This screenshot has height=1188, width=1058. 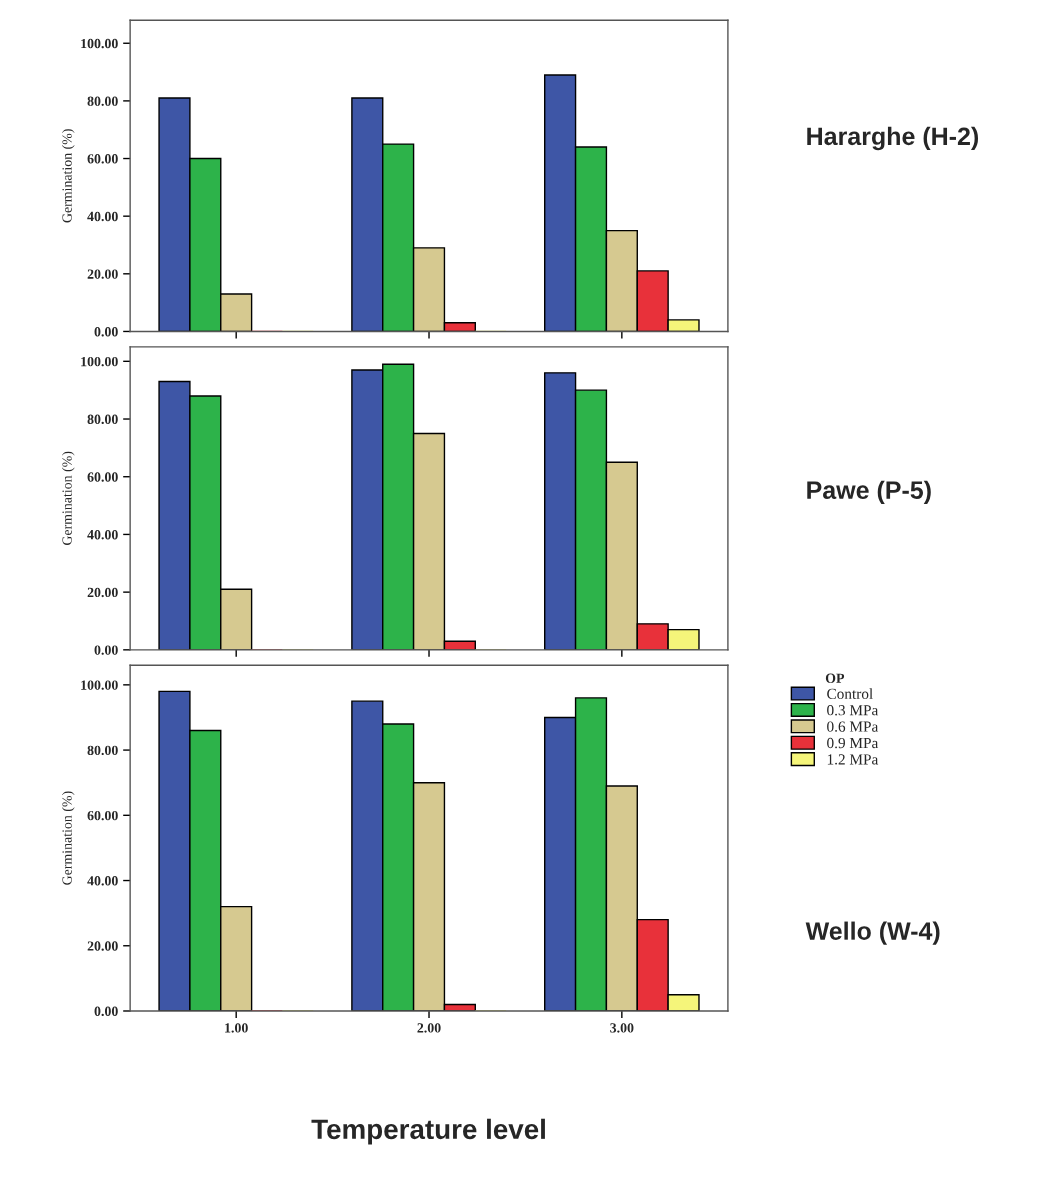 What do you see at coordinates (853, 743) in the screenshot?
I see `legend-label: 0.9 MPa` at bounding box center [853, 743].